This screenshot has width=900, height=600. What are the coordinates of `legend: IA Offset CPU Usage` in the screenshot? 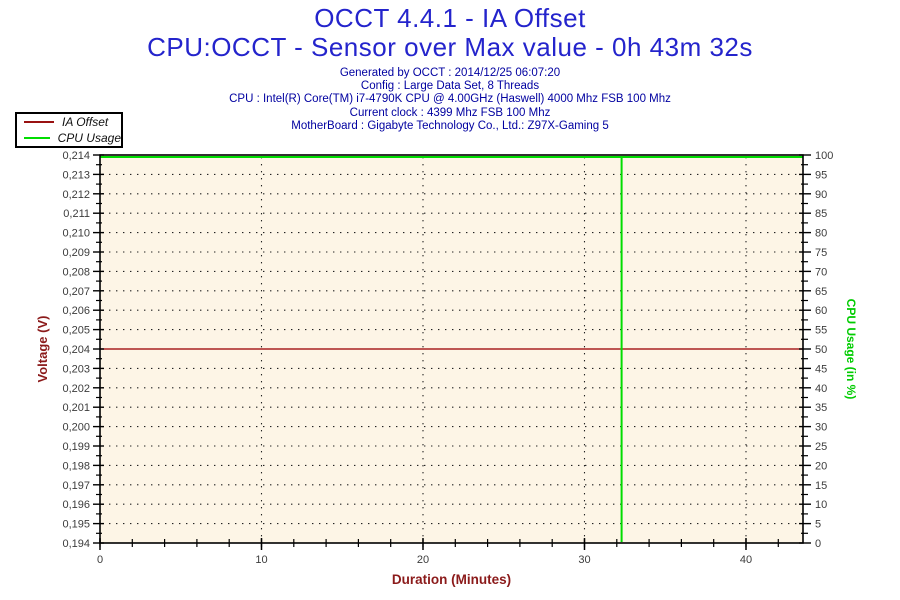 It's located at (69, 130).